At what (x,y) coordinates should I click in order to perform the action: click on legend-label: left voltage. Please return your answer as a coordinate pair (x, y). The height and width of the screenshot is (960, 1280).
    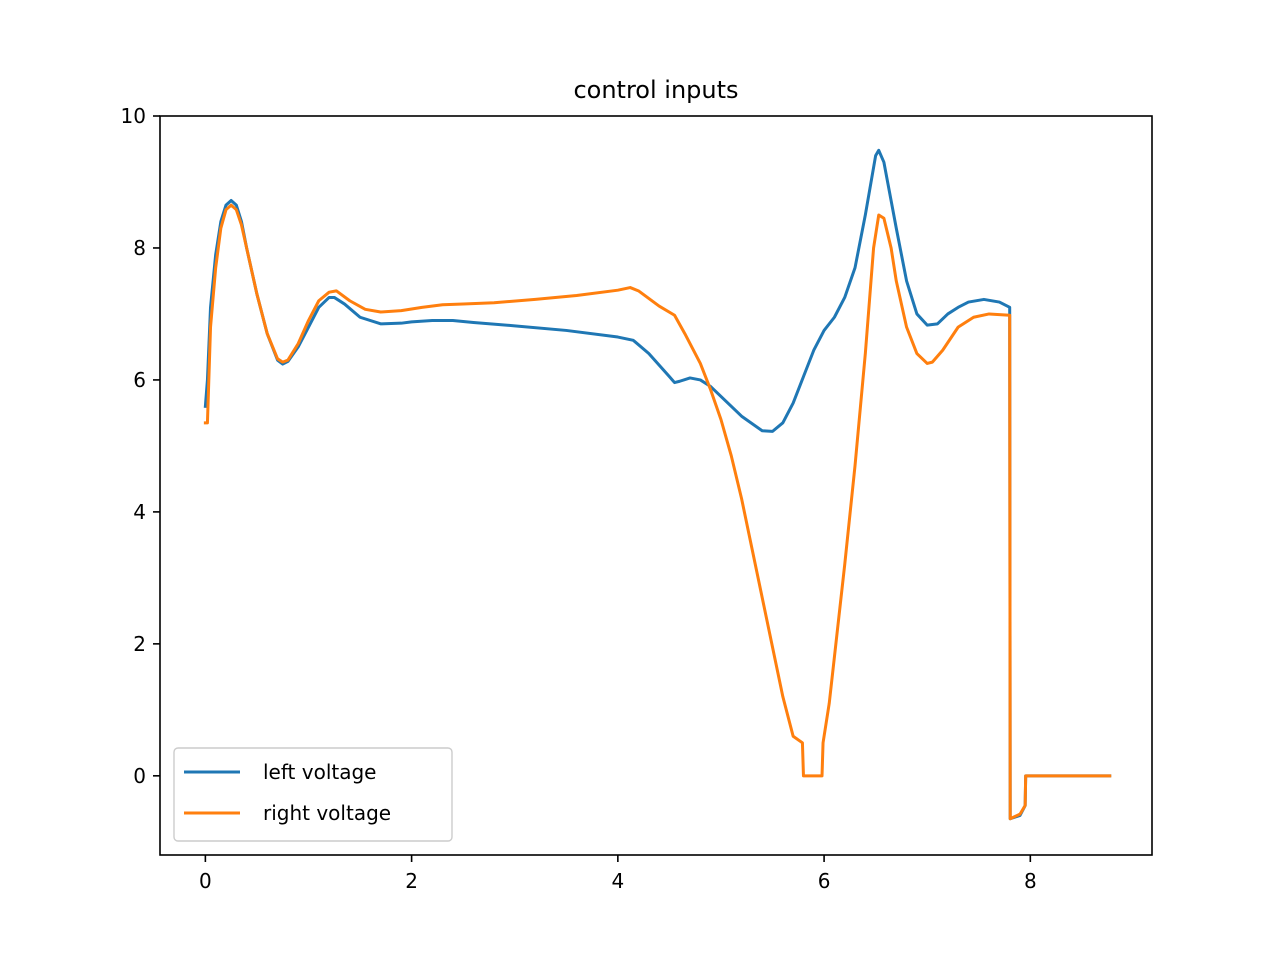
    Looking at the image, I should click on (319, 772).